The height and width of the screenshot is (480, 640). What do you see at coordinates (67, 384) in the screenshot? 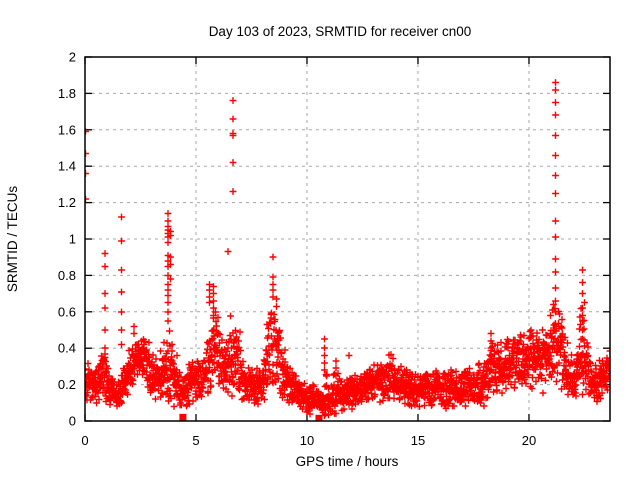
I see `y-tick-label: 0.2` at bounding box center [67, 384].